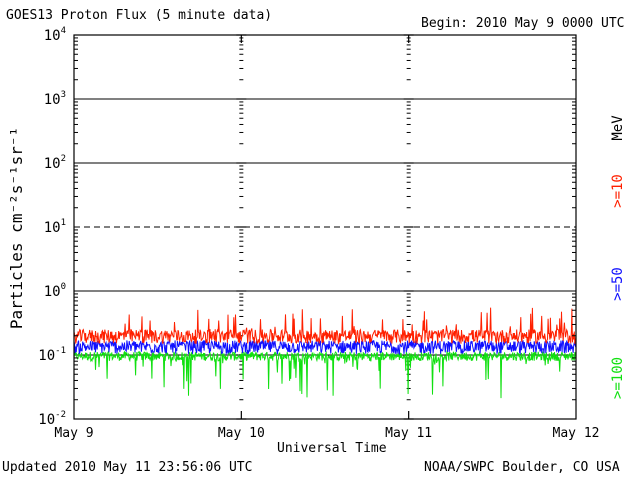 The height and width of the screenshot is (480, 640). Describe the element at coordinates (326, 433) in the screenshot. I see `x-tick-labels: May 9 May 10 May 11 May 12` at that location.